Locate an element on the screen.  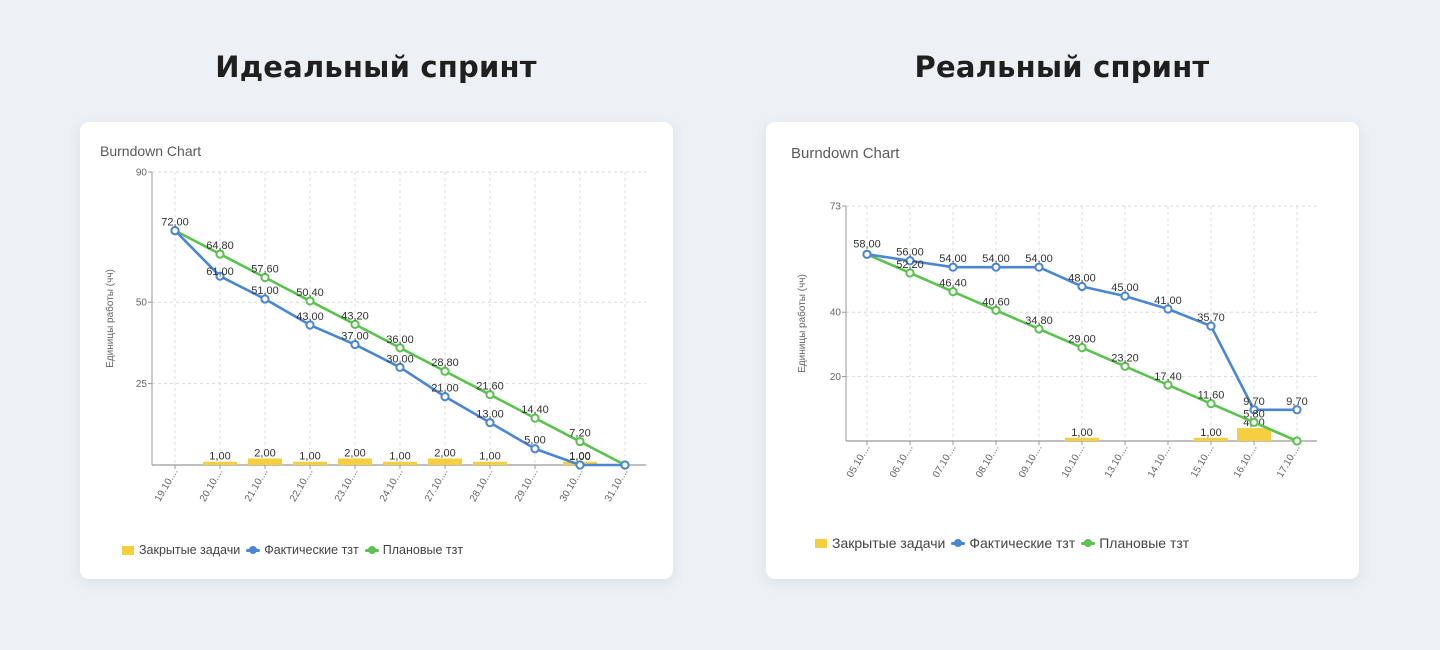
y-tick-label: 50 is located at coordinates (142, 303).